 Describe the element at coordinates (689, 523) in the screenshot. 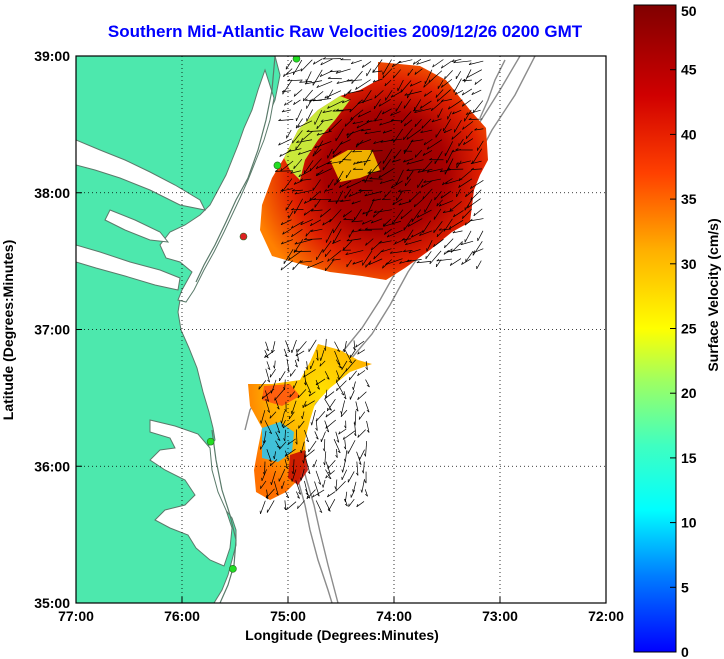

I see `colorbar-tick-label: 10` at that location.